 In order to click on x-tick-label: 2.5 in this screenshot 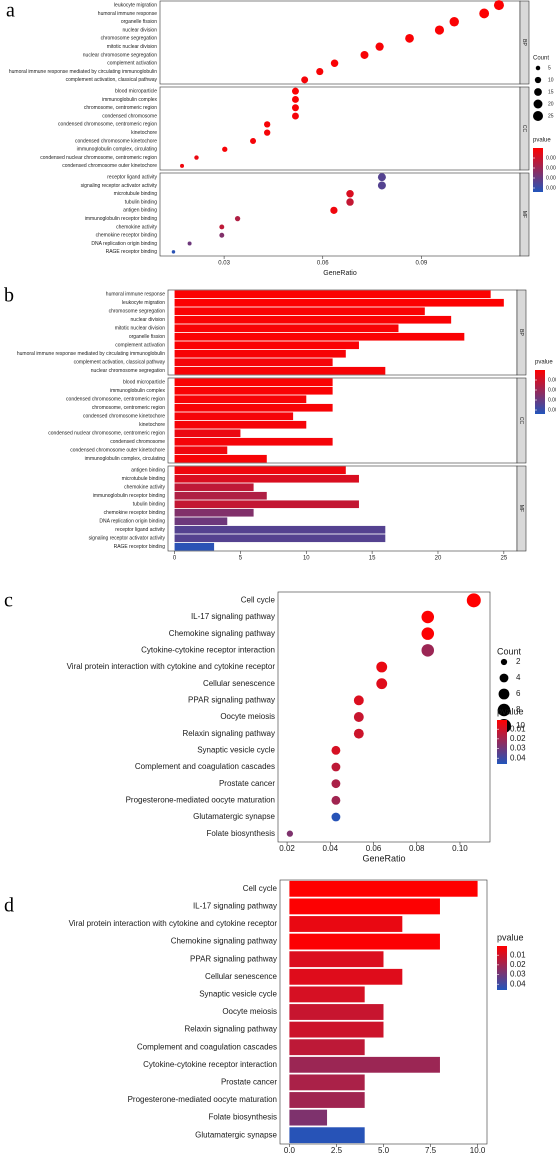, I will do `click(337, 1150)`.